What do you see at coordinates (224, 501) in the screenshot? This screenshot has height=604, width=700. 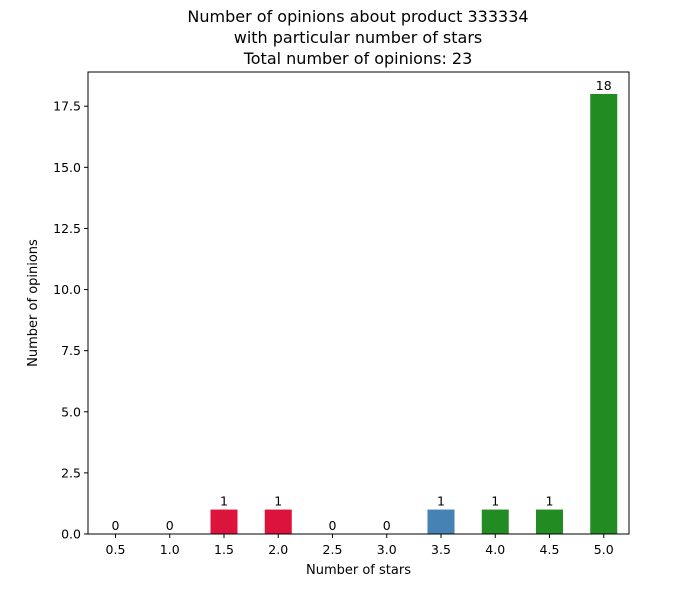 I see `data-label-1.5: 1` at bounding box center [224, 501].